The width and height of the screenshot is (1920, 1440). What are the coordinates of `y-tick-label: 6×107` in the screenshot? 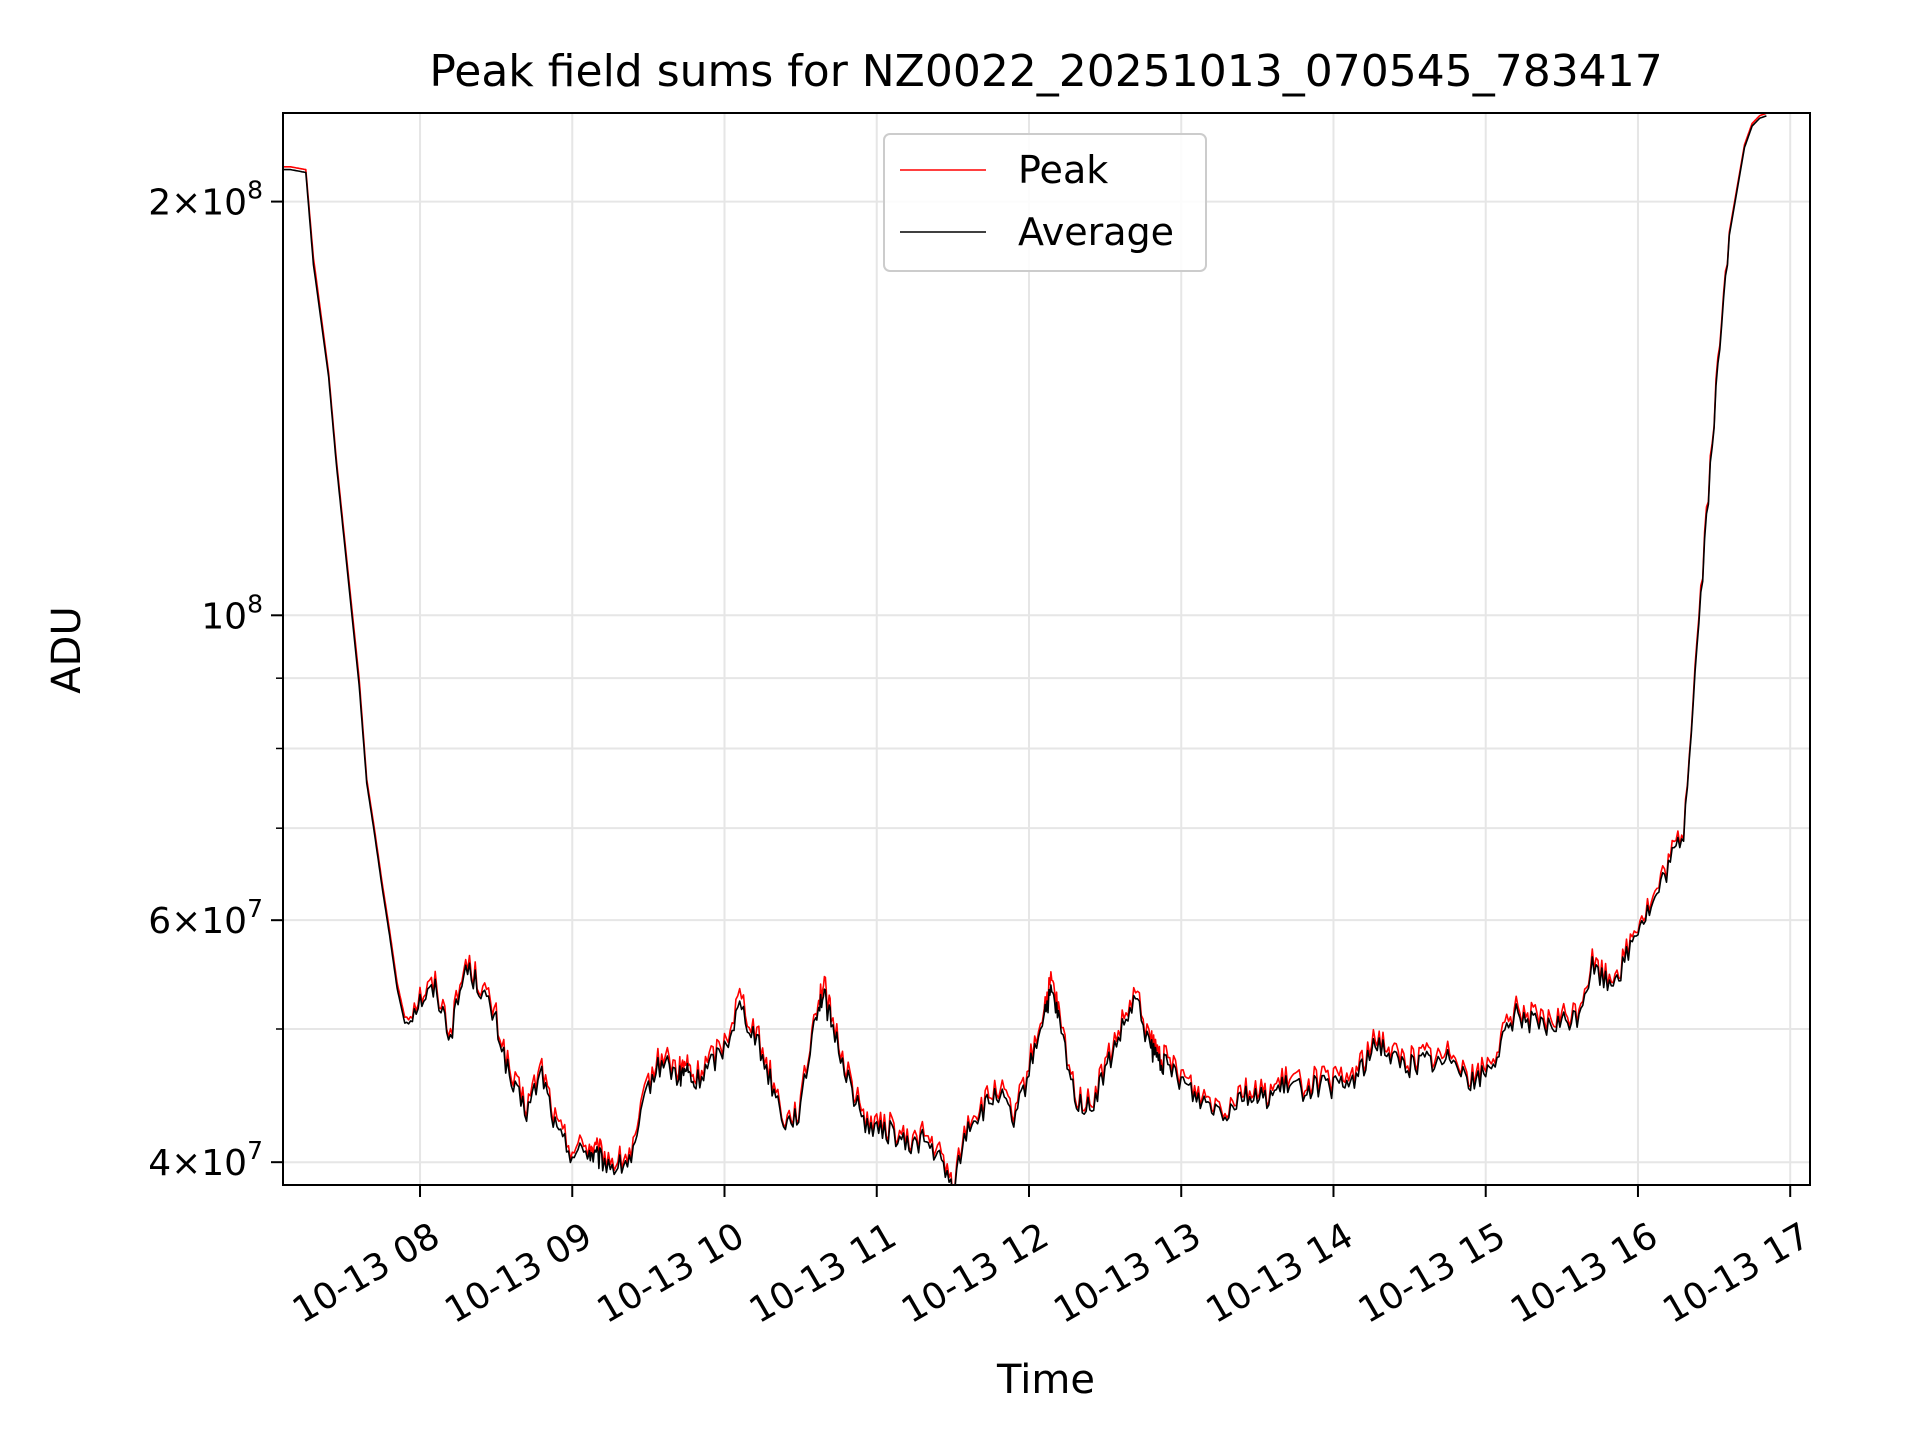 It's located at (205, 918).